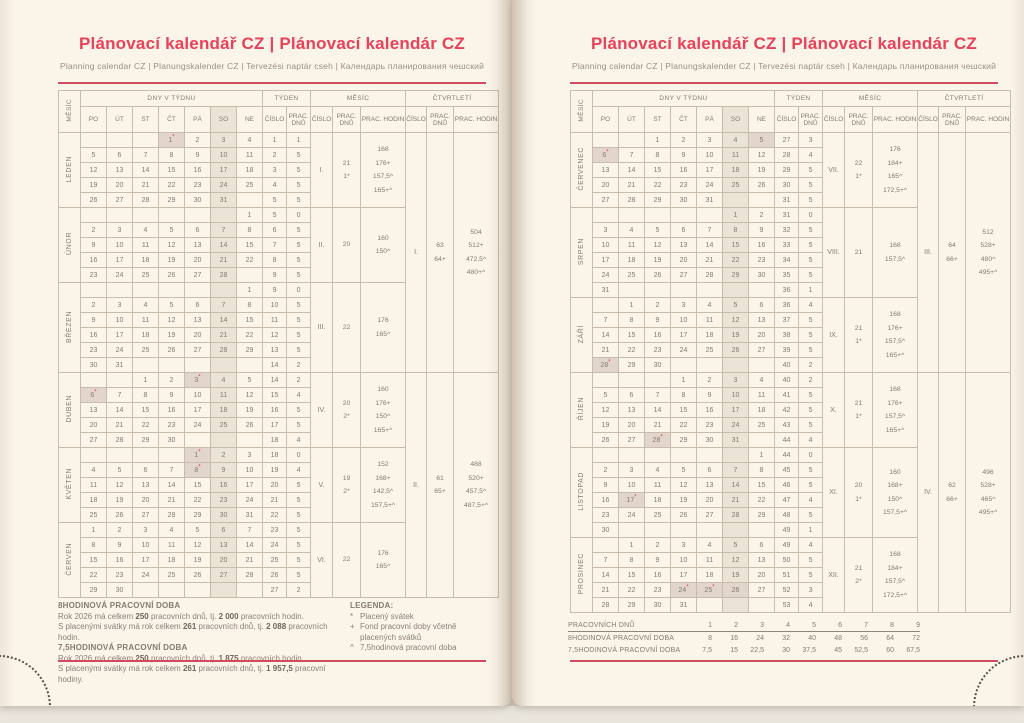 The height and width of the screenshot is (723, 1024). I want to click on quarter-working-hours: 488 520+ 457,5^ 487,5+^, so click(476, 485).